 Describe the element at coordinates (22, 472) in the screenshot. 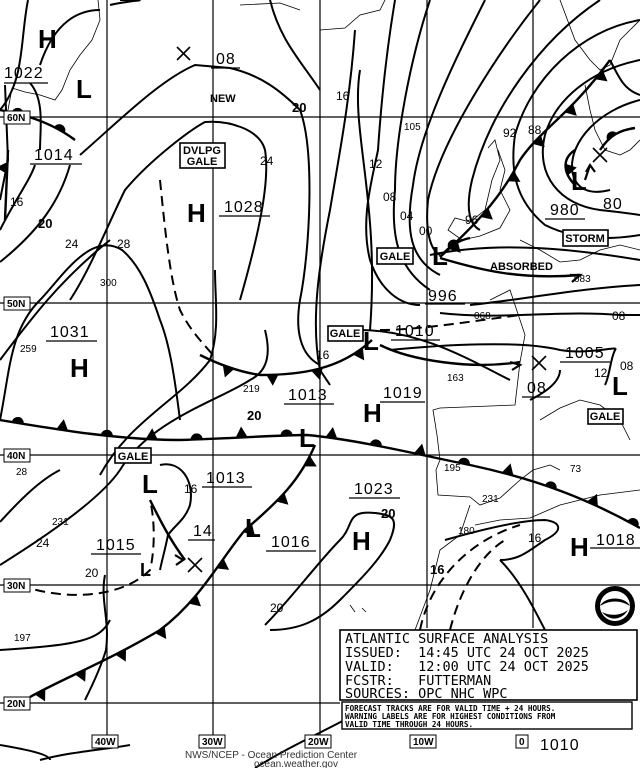

I see `obs-value: 28` at that location.